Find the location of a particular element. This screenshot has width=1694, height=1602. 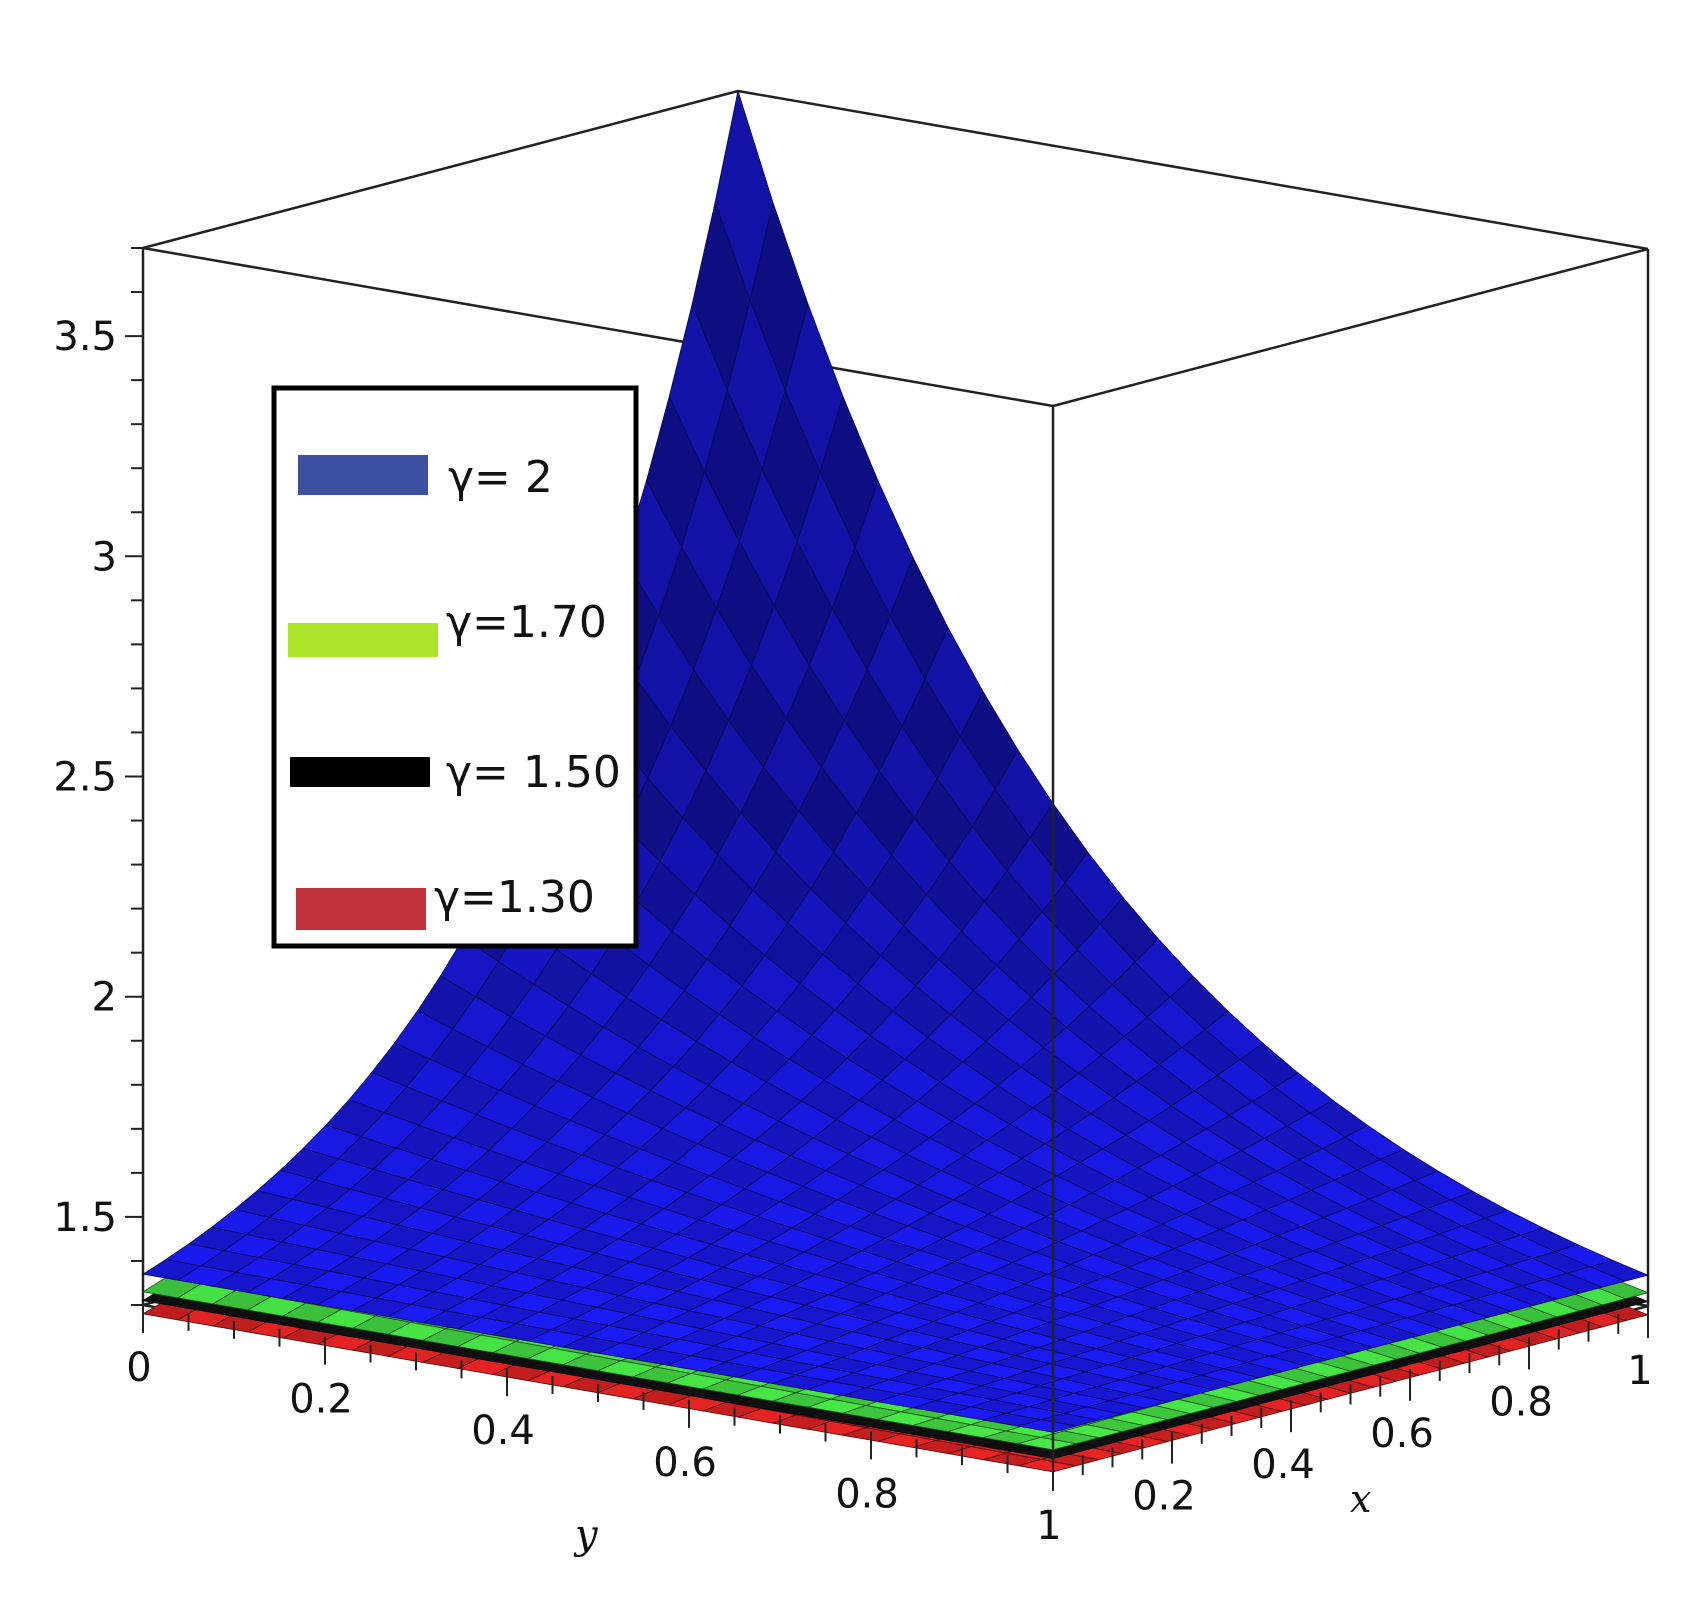

y-axis-title: y is located at coordinates (586, 1535).